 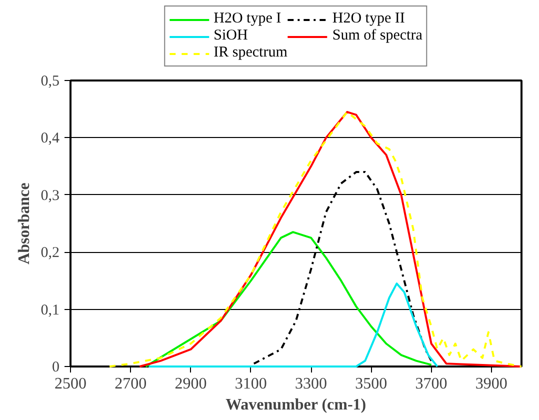 What do you see at coordinates (231, 36) in the screenshot?
I see `legend-label: SiOH` at bounding box center [231, 36].